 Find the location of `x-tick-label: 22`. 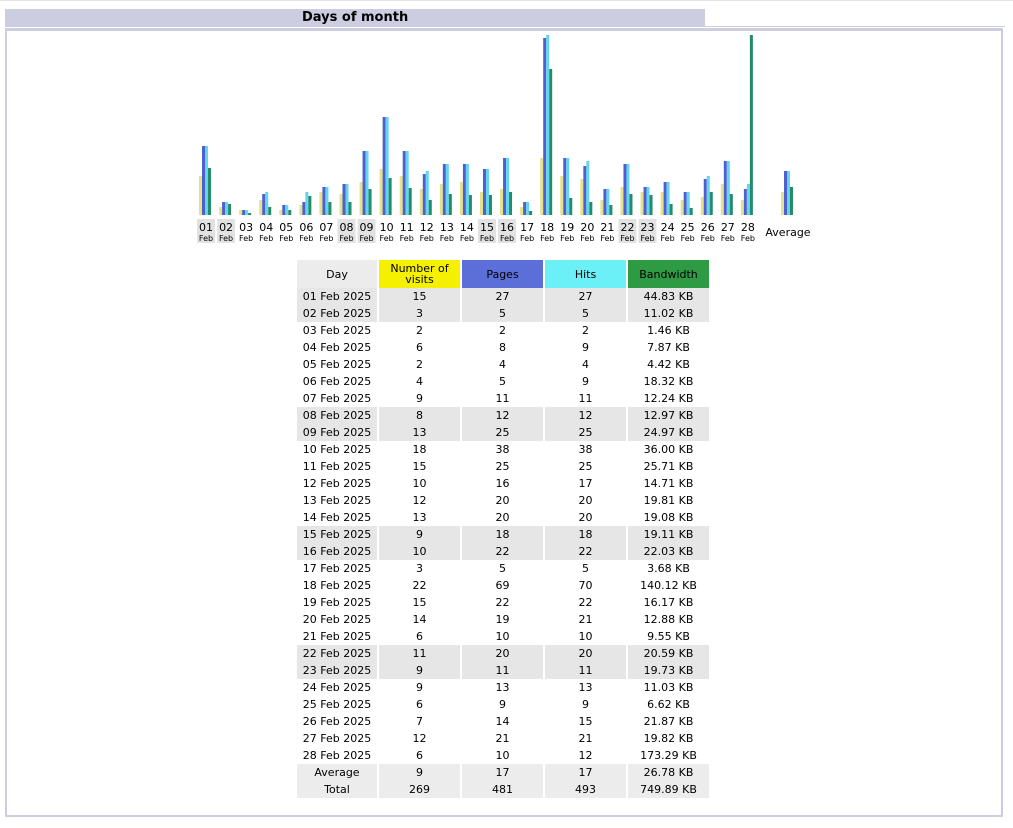

x-tick-label: 22 is located at coordinates (627, 227).